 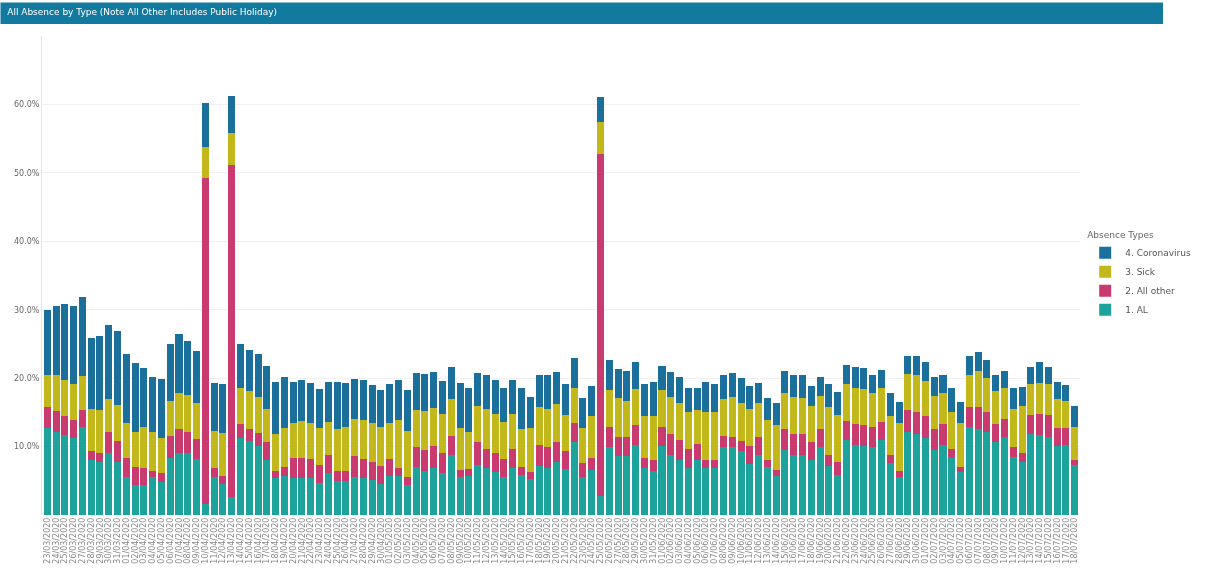 What do you see at coordinates (399, 540) in the screenshot?
I see `x-tick-label: 02/05/2020` at bounding box center [399, 540].